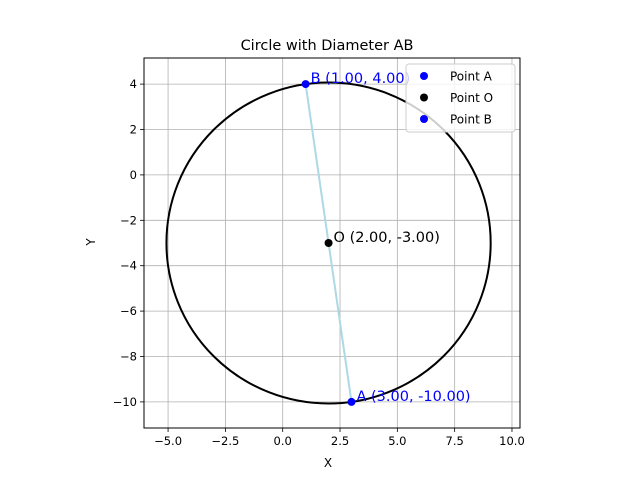 The image size is (640, 480). Describe the element at coordinates (328, 463) in the screenshot. I see `x-axis-label: X` at that location.